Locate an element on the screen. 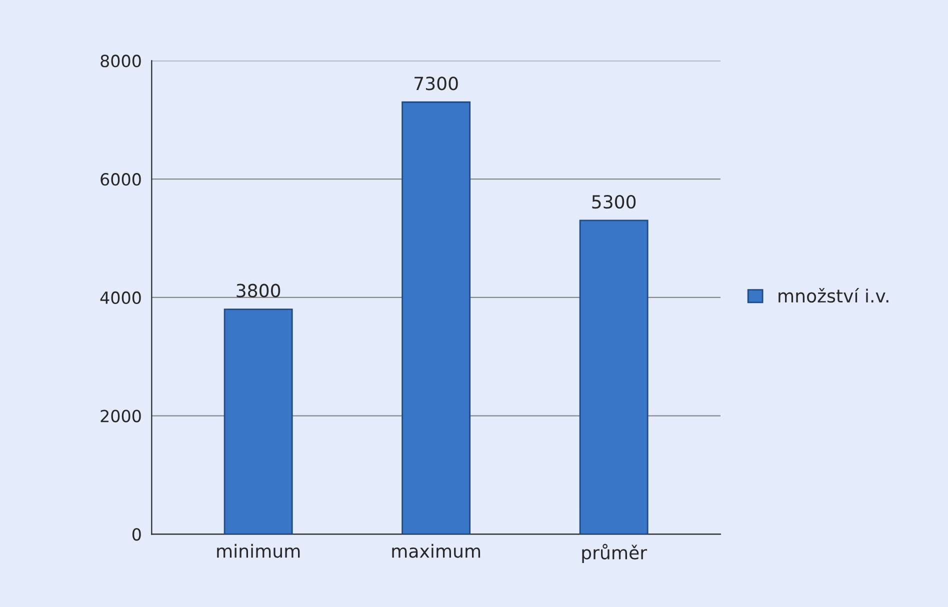  y-tick-label: 6000 is located at coordinates (120, 179).